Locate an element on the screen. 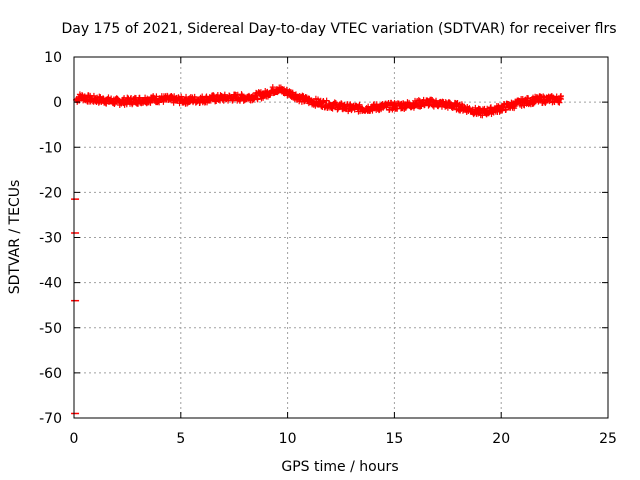 This screenshot has height=480, width=640. x-tick-label: 25 is located at coordinates (608, 439).